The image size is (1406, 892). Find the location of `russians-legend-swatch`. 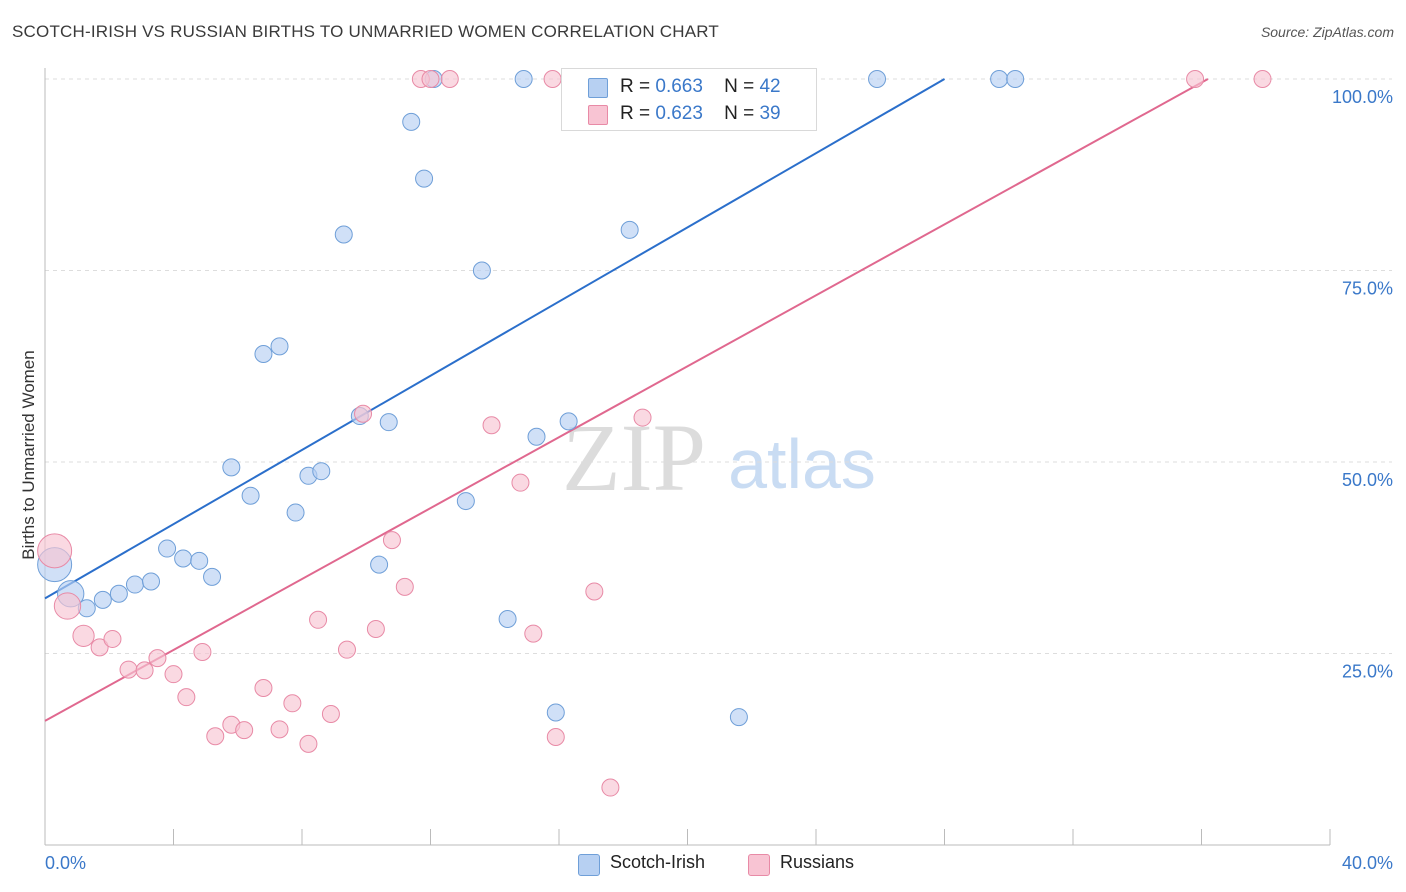

russians-legend-swatch is located at coordinates (759, 865).